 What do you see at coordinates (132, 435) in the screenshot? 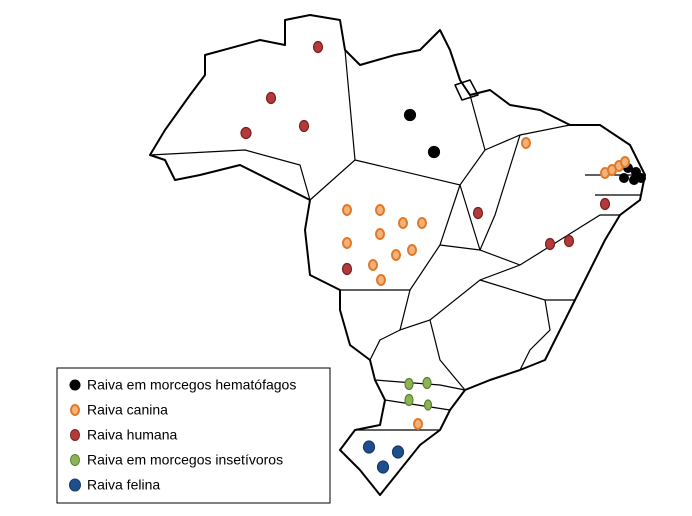
I see `legend-label: Raiva humana` at bounding box center [132, 435].